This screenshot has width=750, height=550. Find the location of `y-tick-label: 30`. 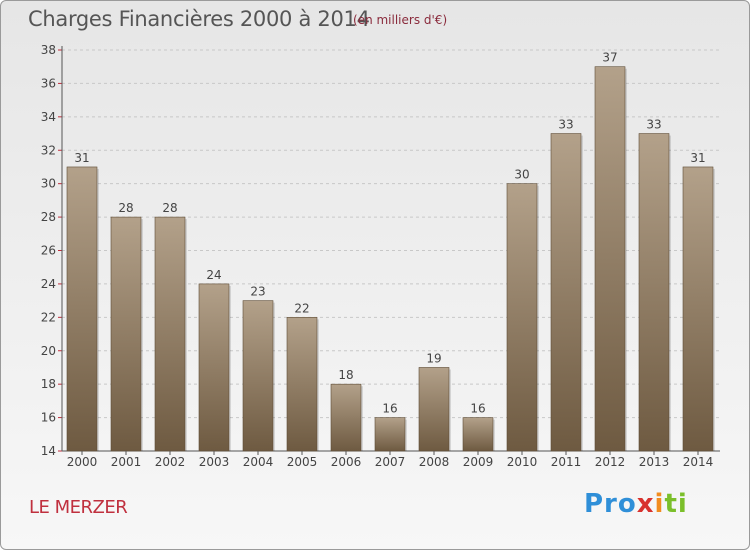

y-tick-label: 30 is located at coordinates (48, 184).